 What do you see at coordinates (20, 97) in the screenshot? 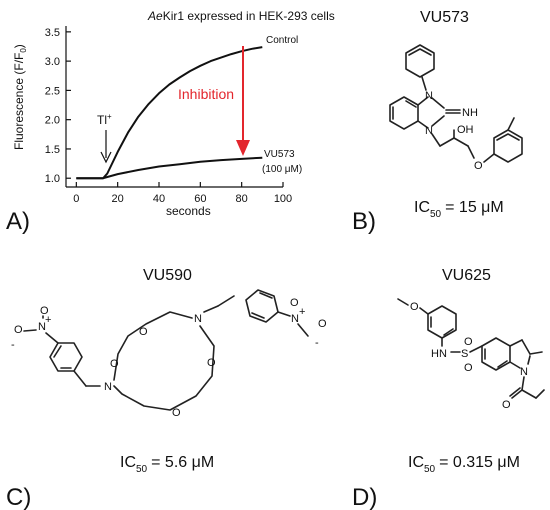
I see `y-axis-label: Fluorescence (F/F0)` at bounding box center [20, 97].